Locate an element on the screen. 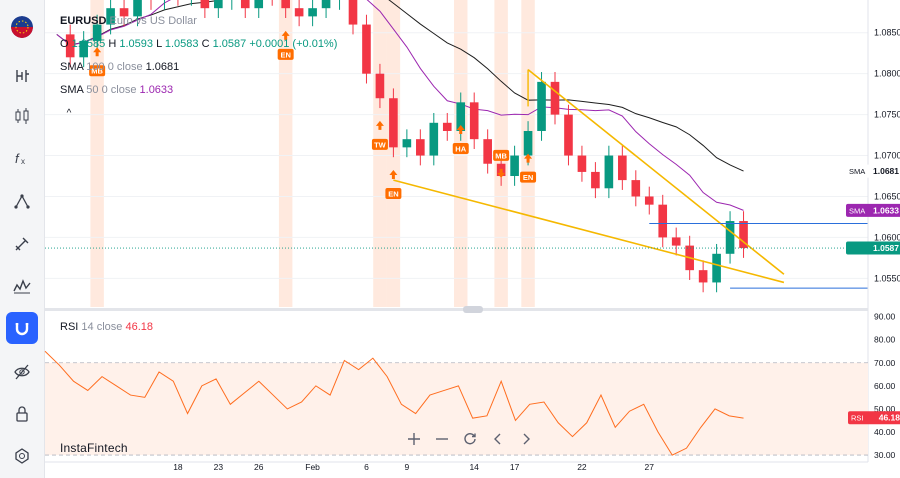  high-value: 1.0593 is located at coordinates (136, 44).